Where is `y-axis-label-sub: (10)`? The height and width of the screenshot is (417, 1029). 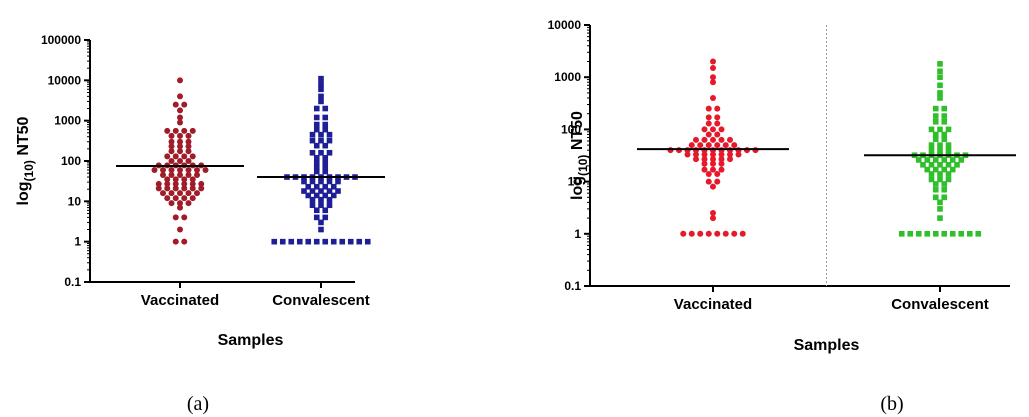
y-axis-label-sub: (10) is located at coordinates (583, 165).